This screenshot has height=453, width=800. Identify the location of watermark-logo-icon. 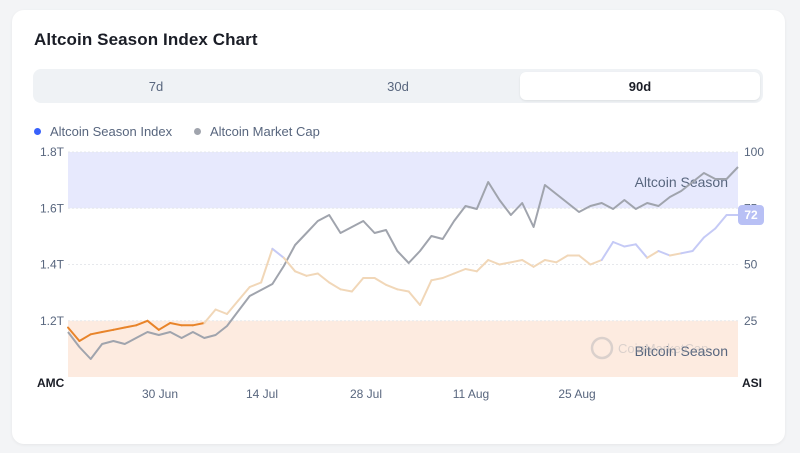
(602, 348).